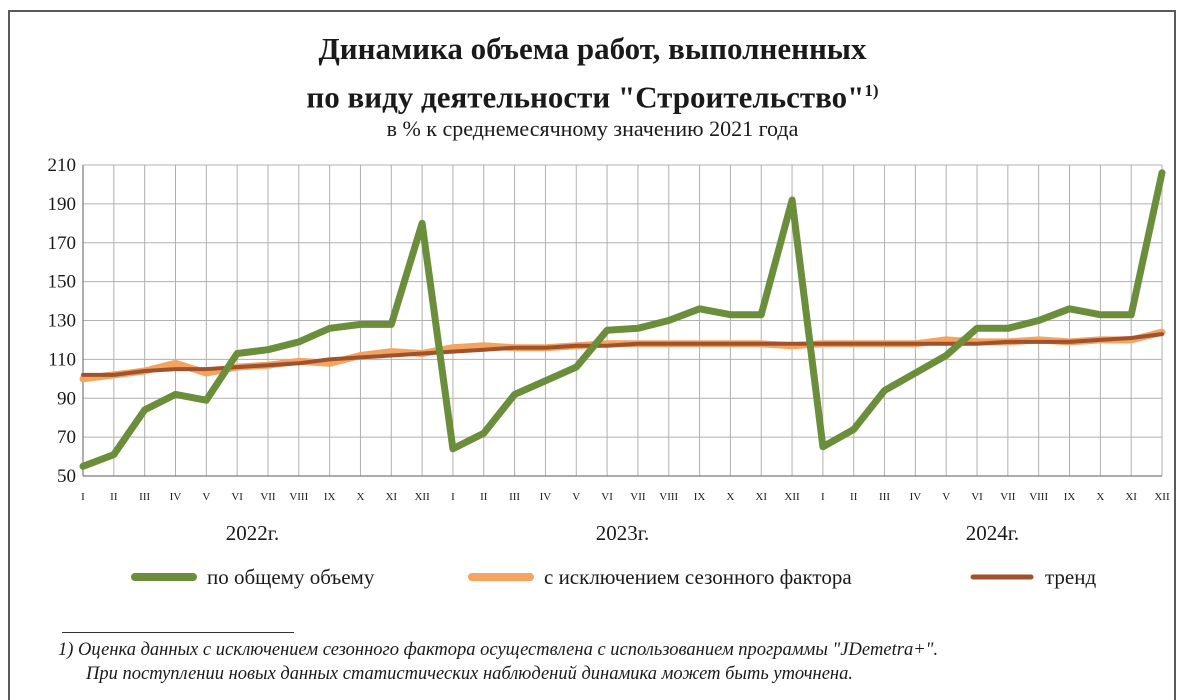  I want to click on year-label: 2023г., so click(623, 533).